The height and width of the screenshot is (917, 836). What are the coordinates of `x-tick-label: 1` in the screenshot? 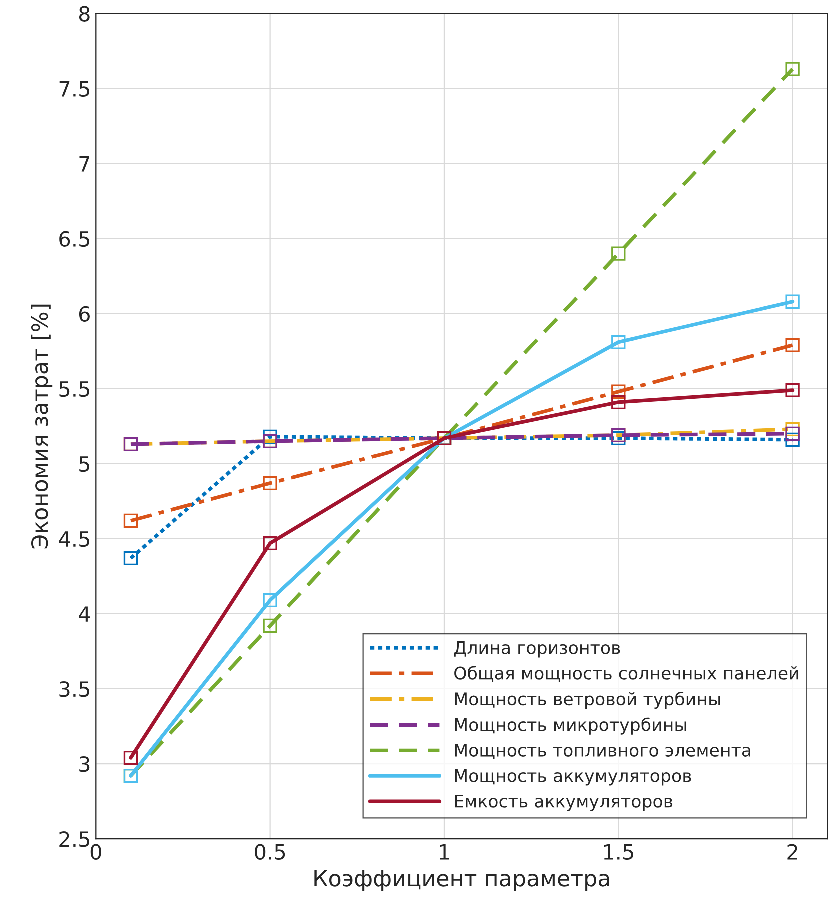 It's located at (445, 852).